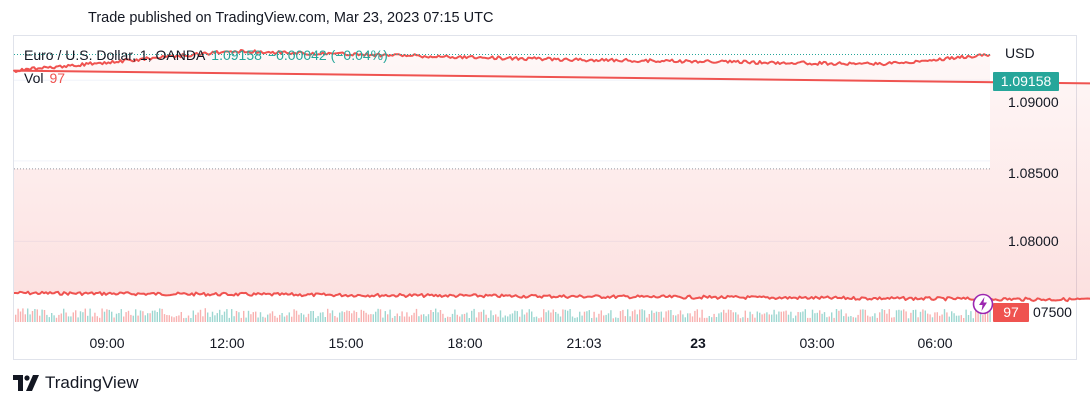 This screenshot has height=407, width=1090. I want to click on lightning-bolt-icon, so click(983, 304).